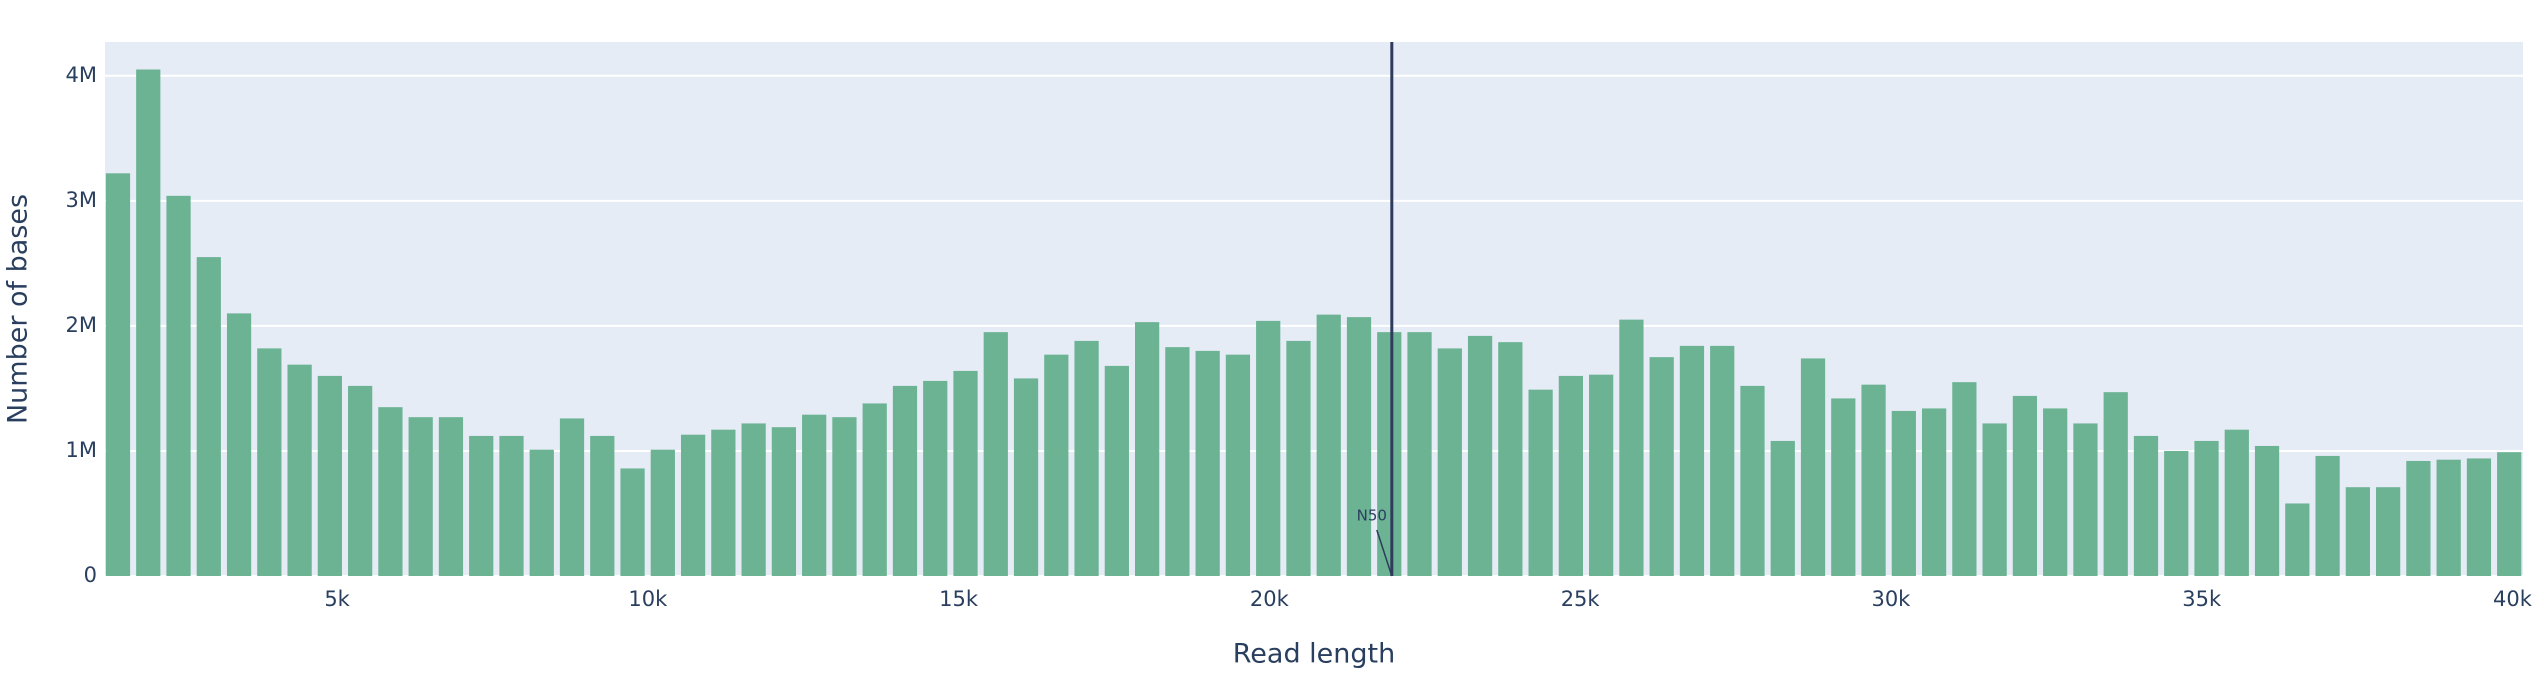  I want to click on x-tick-label: 25k, so click(1581, 599).